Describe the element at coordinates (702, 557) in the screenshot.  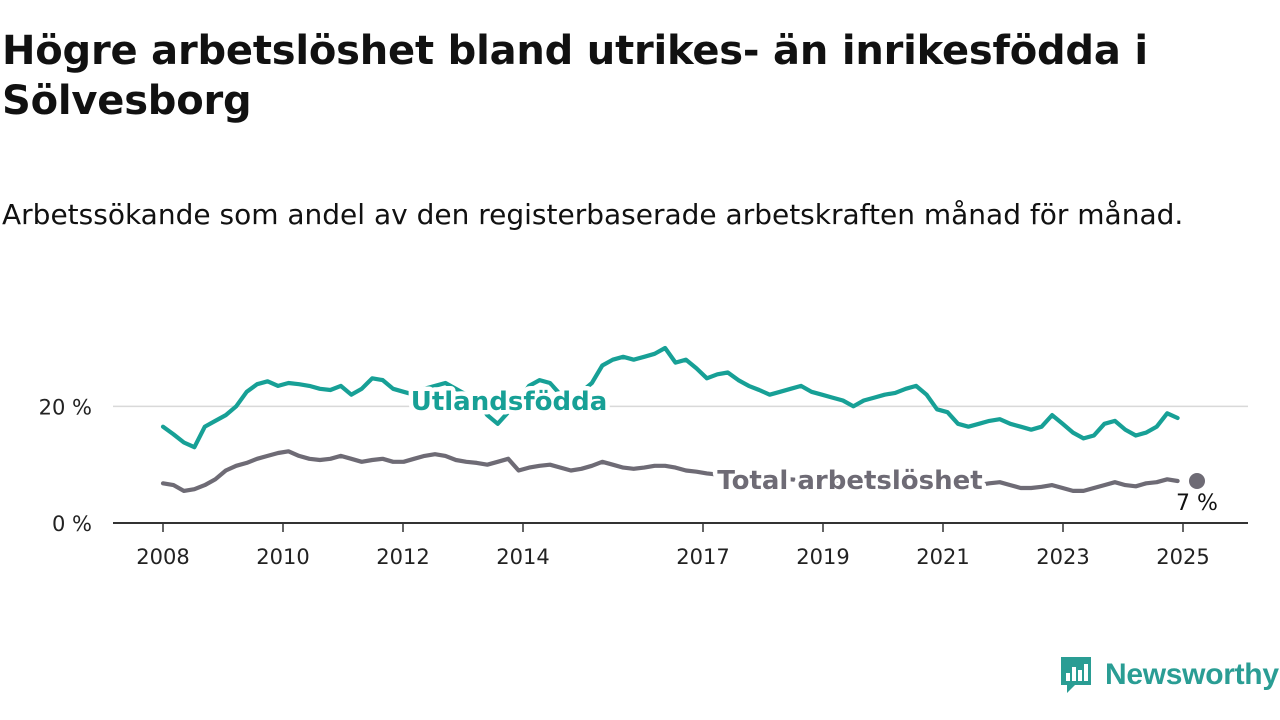
I see `x-tick-label: 2017` at that location.